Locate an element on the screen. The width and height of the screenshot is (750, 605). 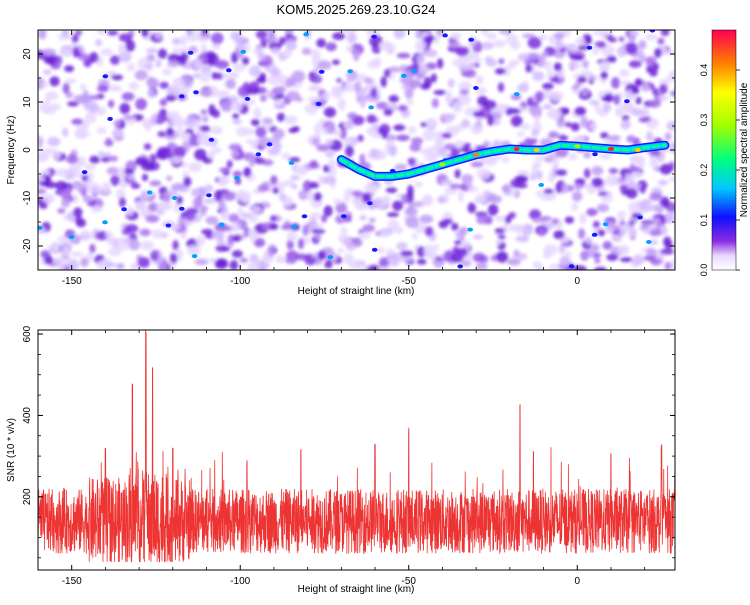
y-tick-label: 0 is located at coordinates (27, 150).